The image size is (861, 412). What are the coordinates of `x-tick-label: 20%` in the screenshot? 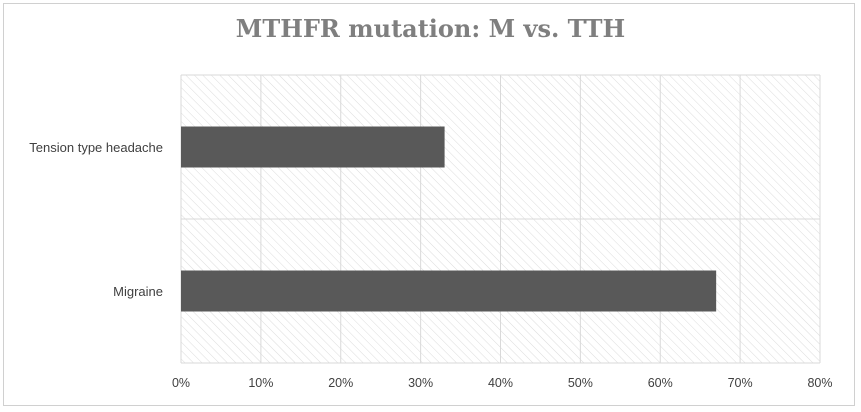 It's located at (340, 383).